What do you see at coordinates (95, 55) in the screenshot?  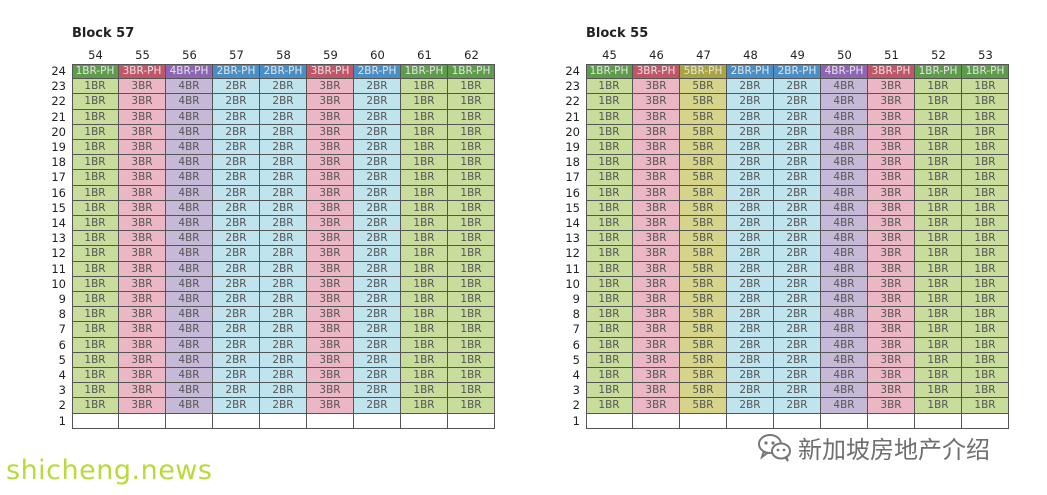 I see `stack-header: 54` at bounding box center [95, 55].